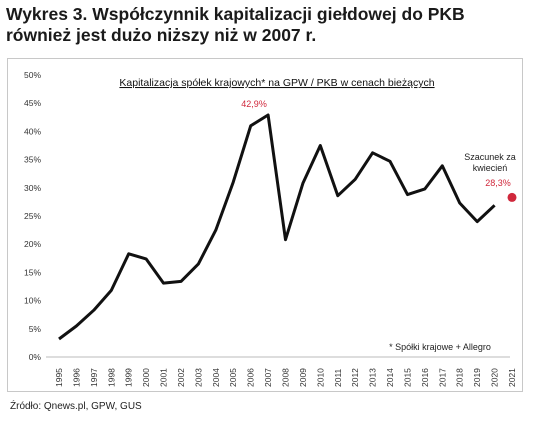  I want to click on x-tick-label: 2005, so click(233, 377).